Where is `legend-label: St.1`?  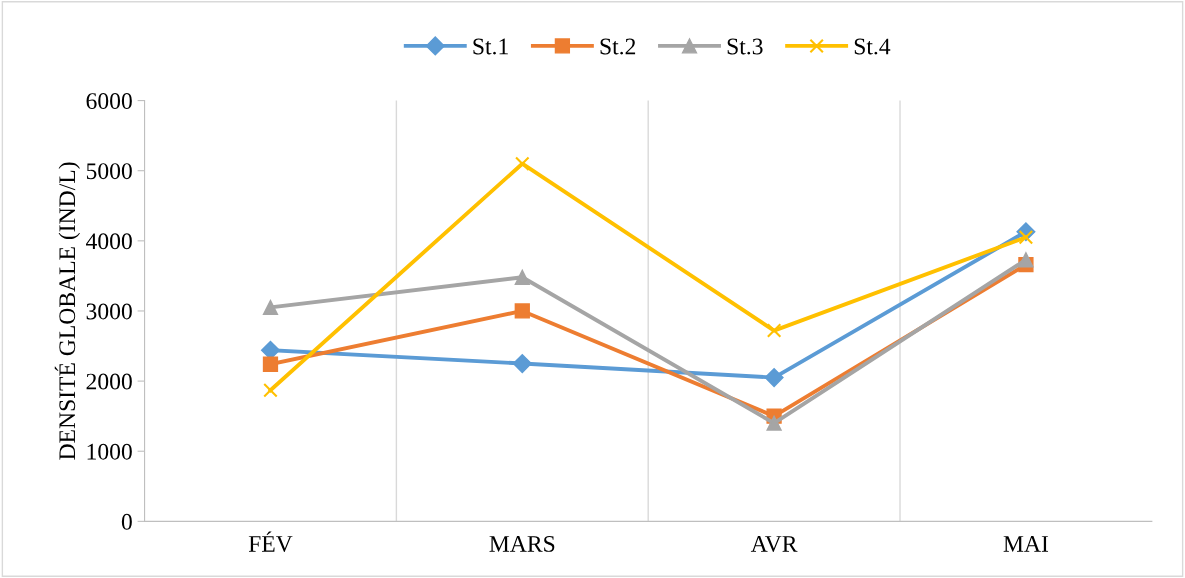
legend-label: St.1 is located at coordinates (490, 46).